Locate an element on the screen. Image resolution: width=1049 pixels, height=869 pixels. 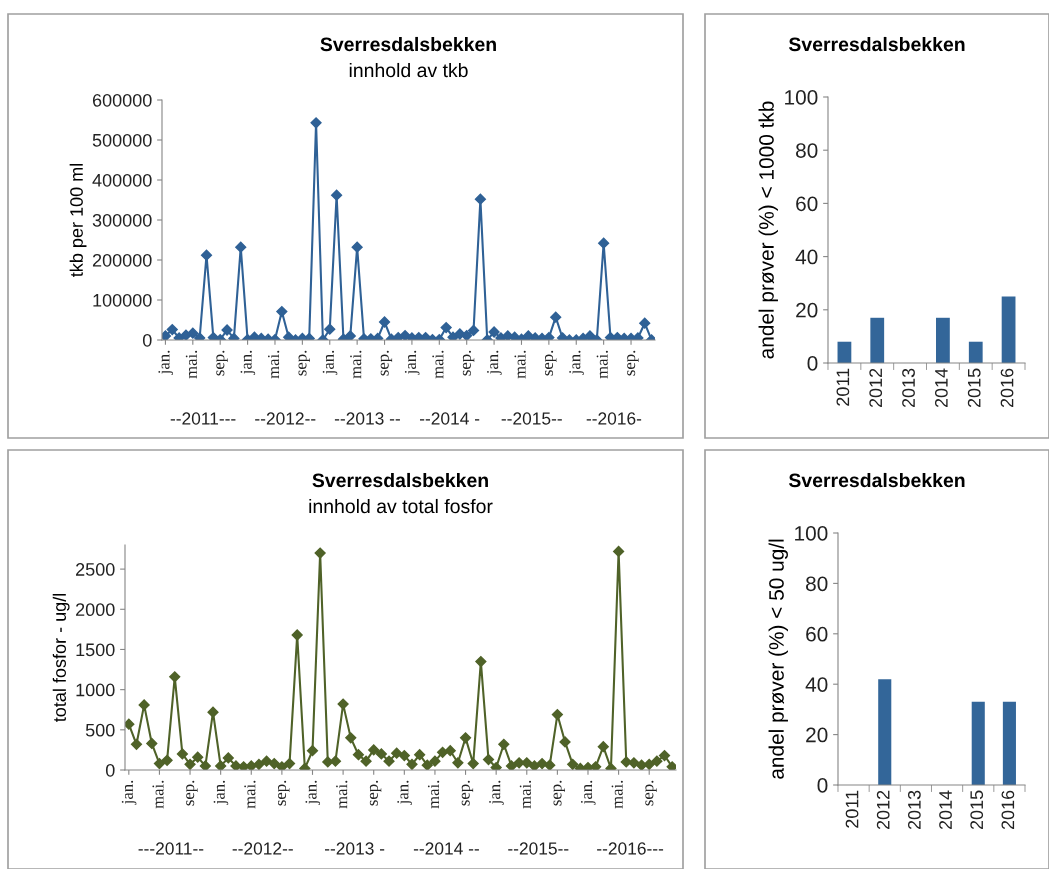
text: --2013 - is located at coordinates (354, 848).